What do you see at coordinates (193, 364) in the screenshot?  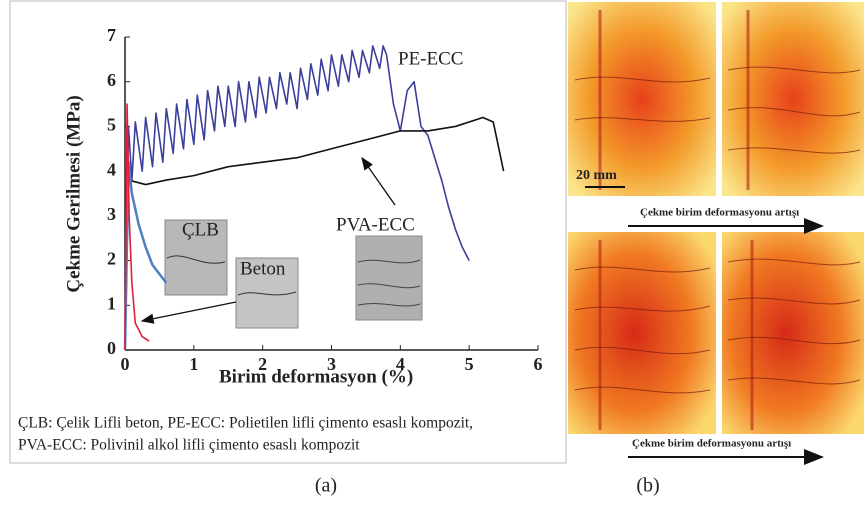 I see `x-tick-label: 1` at bounding box center [193, 364].